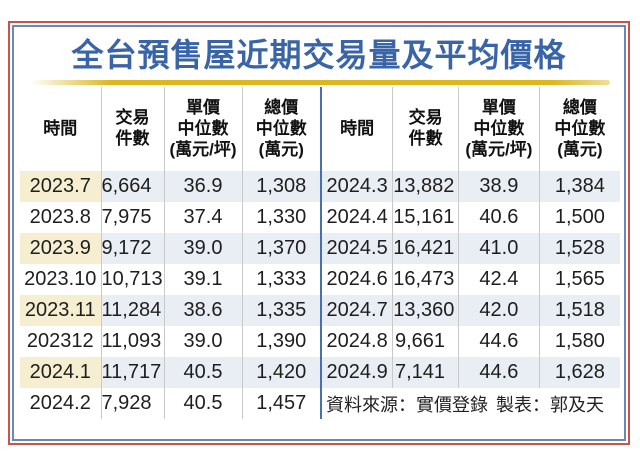 The image size is (640, 460). I want to click on table-cell: 202312, so click(60, 341).